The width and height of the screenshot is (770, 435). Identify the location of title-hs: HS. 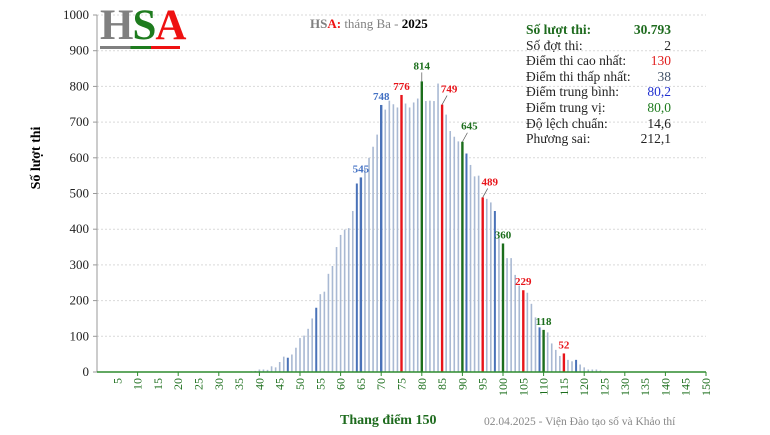
(319, 23).